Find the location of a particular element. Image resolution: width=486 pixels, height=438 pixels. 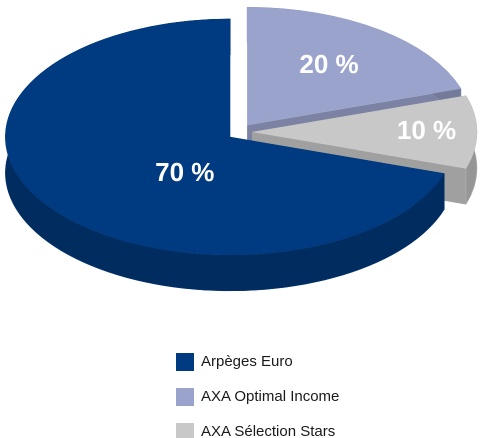

legend-label: AXA Sélection Stars is located at coordinates (268, 430).